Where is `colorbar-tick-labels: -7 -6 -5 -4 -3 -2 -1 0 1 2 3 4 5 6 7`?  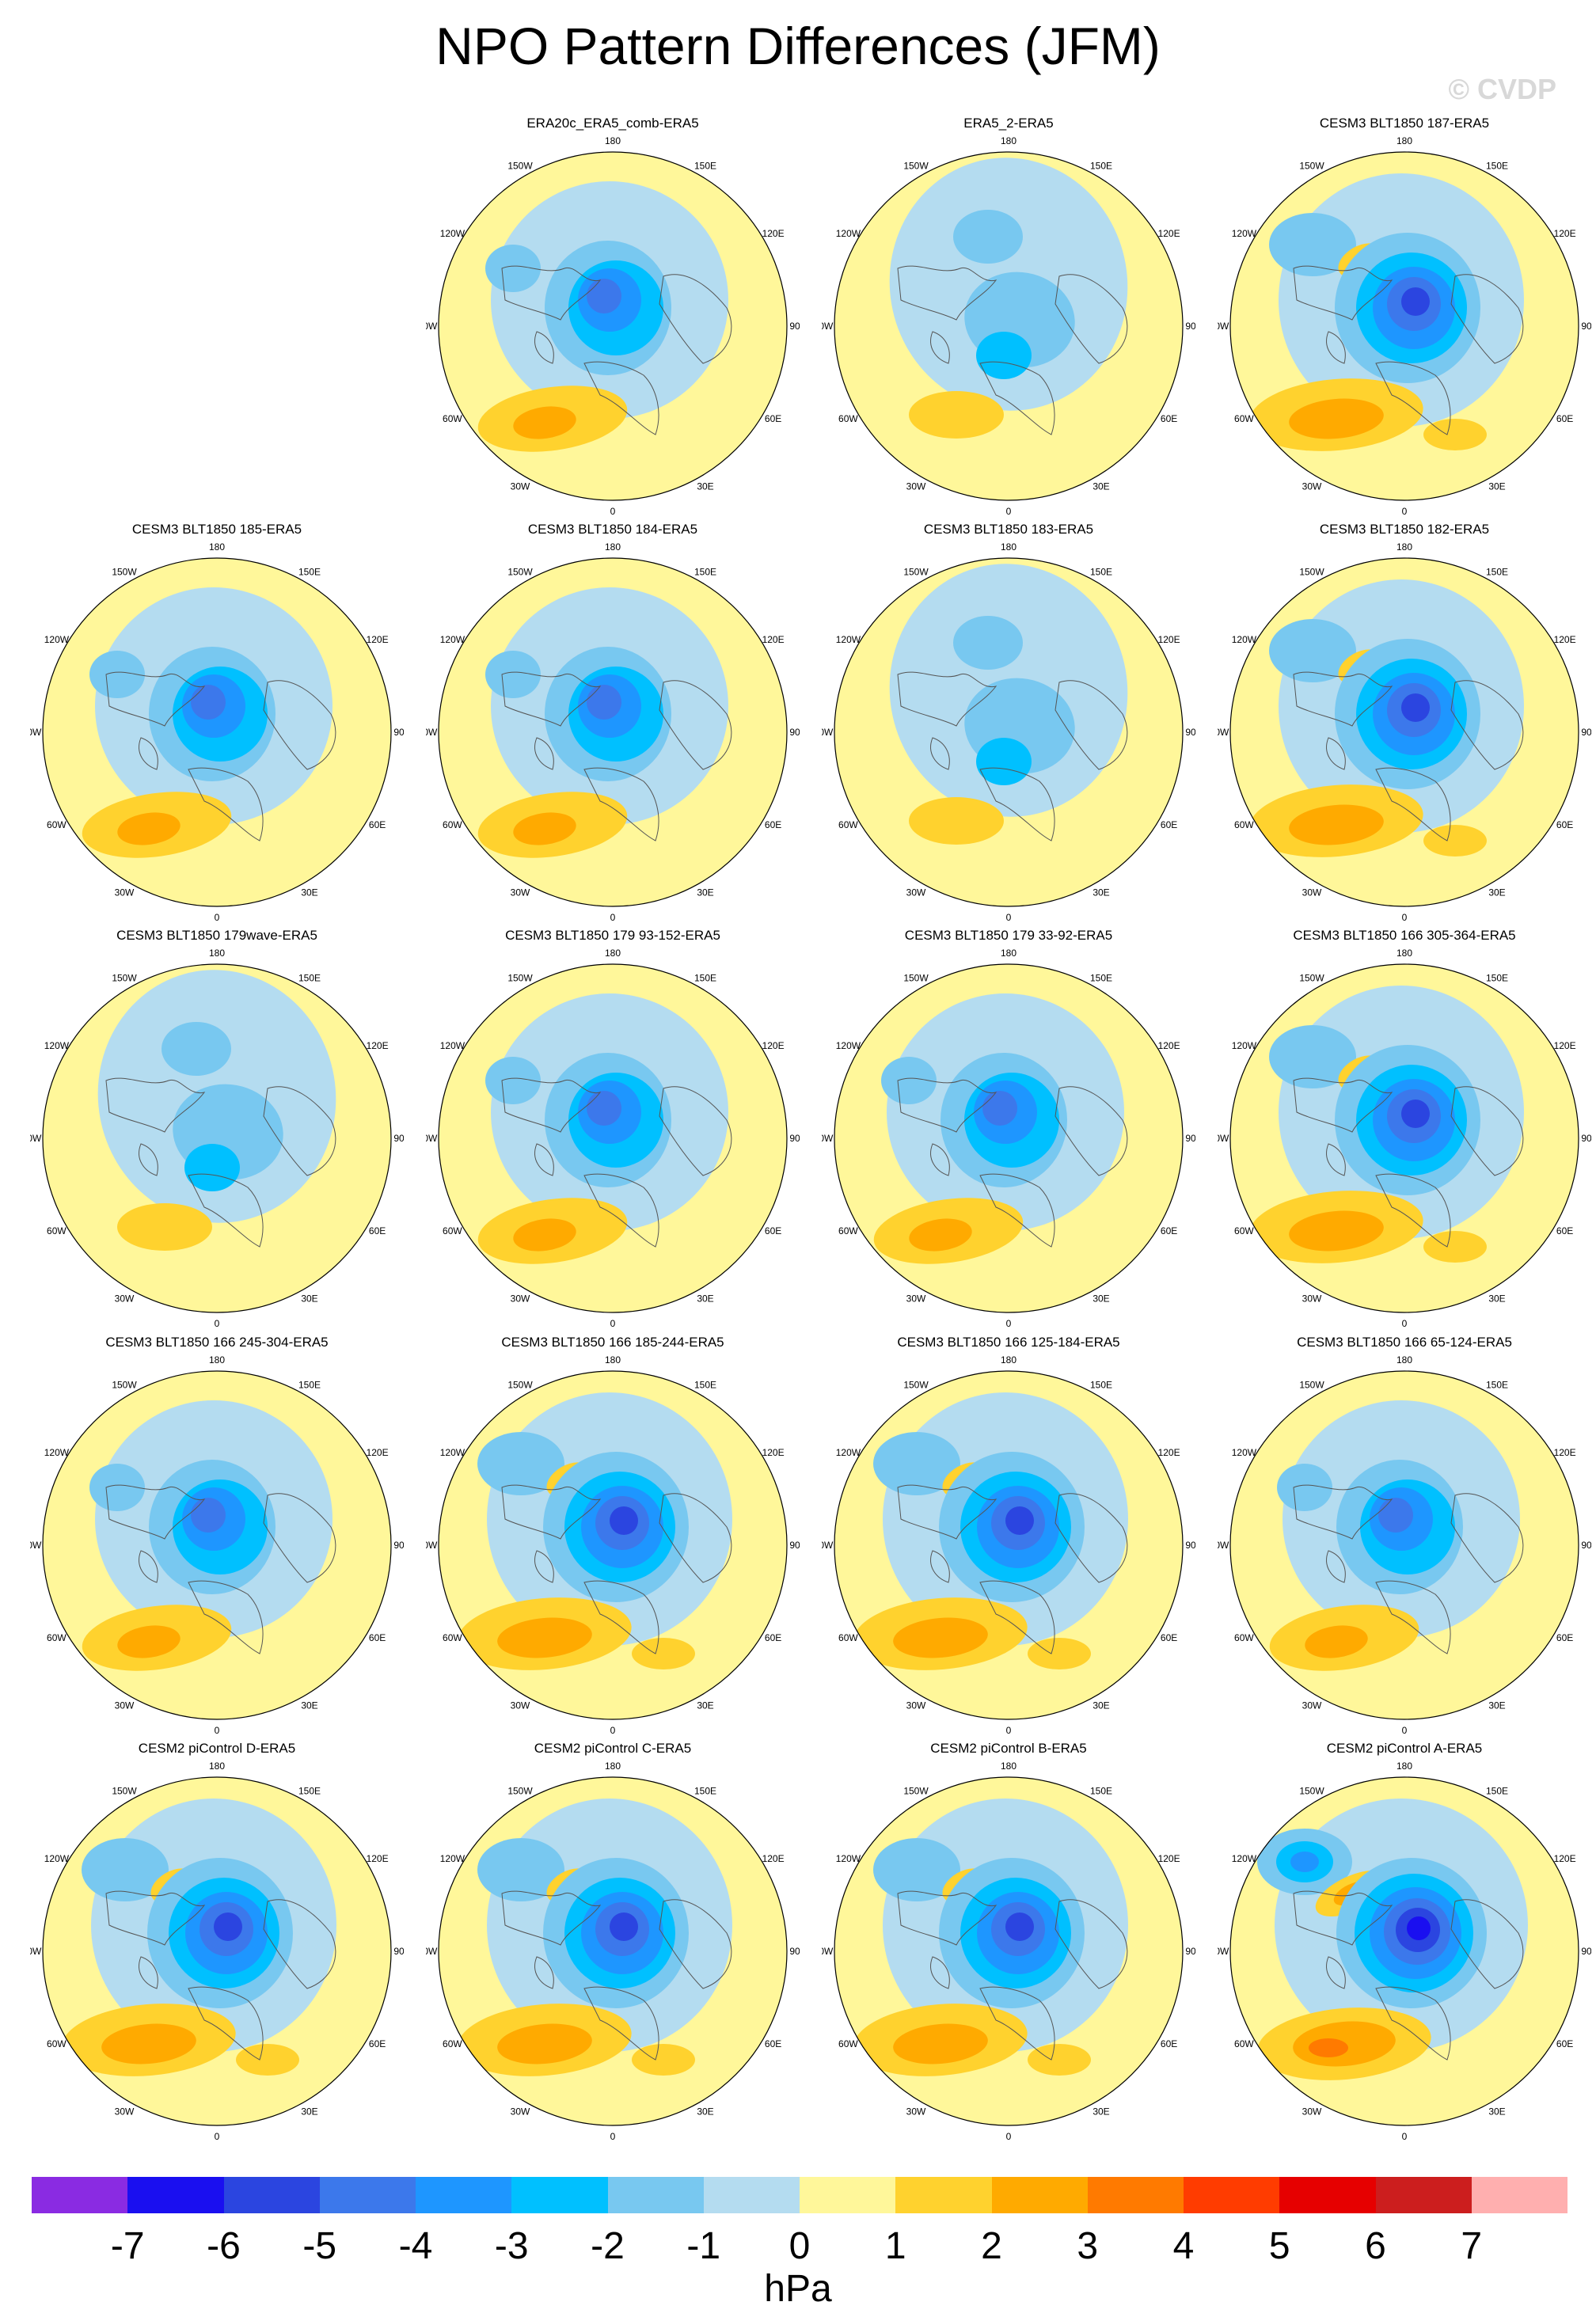 colorbar-tick-labels: -7 -6 -5 -4 -3 -2 -1 0 1 2 3 4 5 6 7 is located at coordinates (800, 2248).